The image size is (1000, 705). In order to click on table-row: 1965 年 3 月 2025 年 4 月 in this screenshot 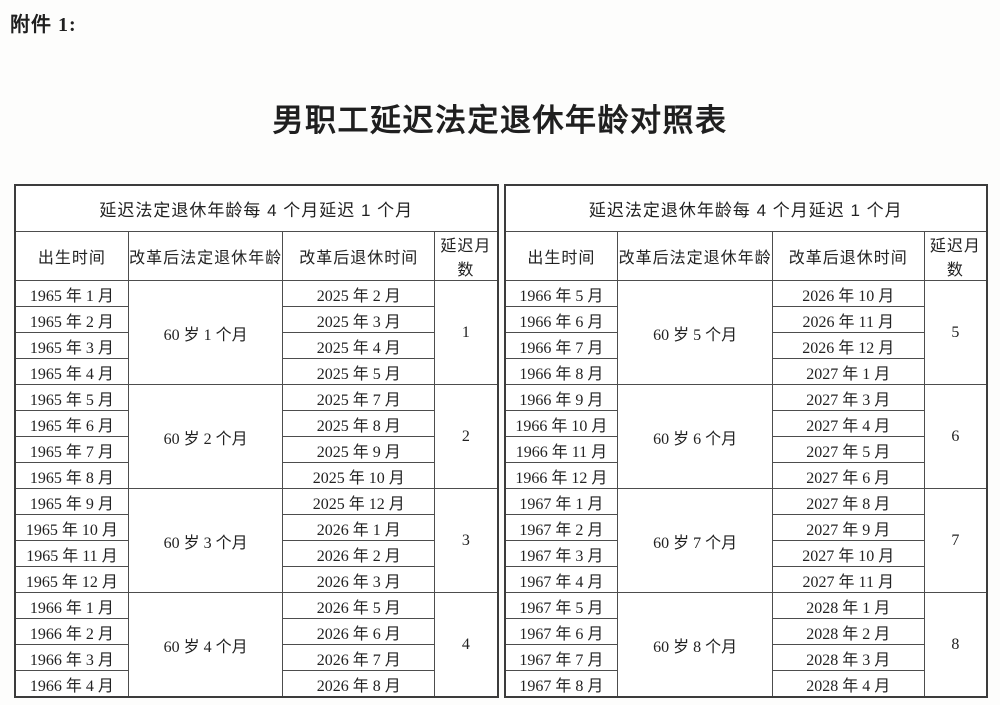, I will do `click(256, 345)`.